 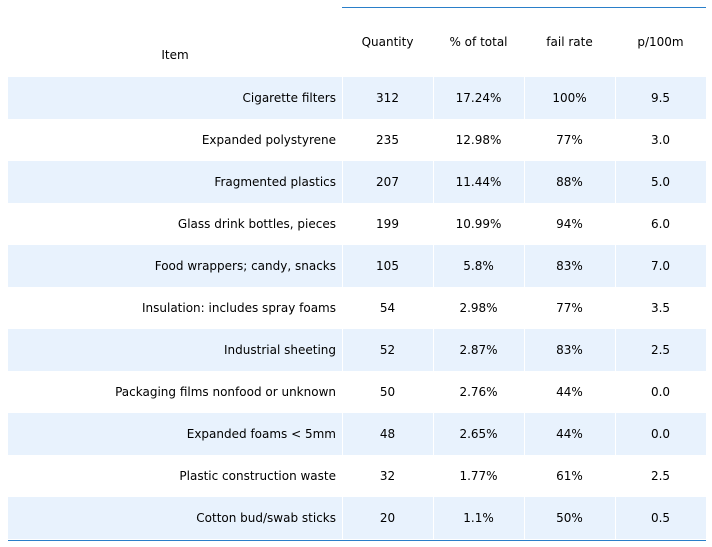 What do you see at coordinates (387, 308) in the screenshot?
I see `cell-quantity: 54` at bounding box center [387, 308].